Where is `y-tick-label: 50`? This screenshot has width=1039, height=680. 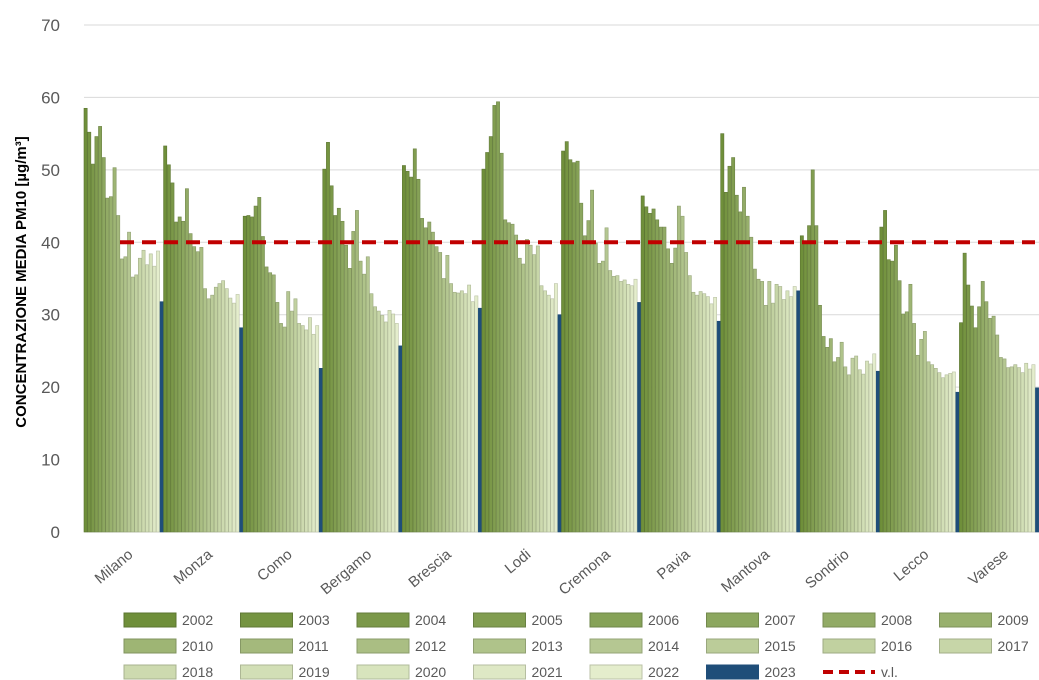
y-tick-label: 50 is located at coordinates (50, 170).